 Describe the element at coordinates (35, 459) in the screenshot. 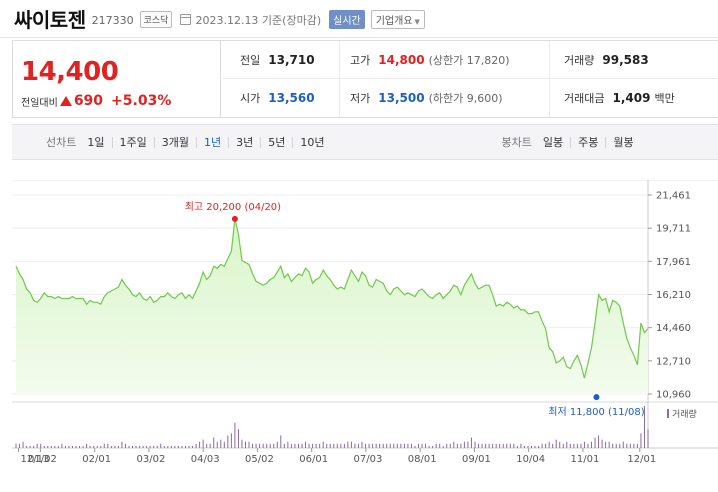

I see `x-tick-label: 12/13` at that location.